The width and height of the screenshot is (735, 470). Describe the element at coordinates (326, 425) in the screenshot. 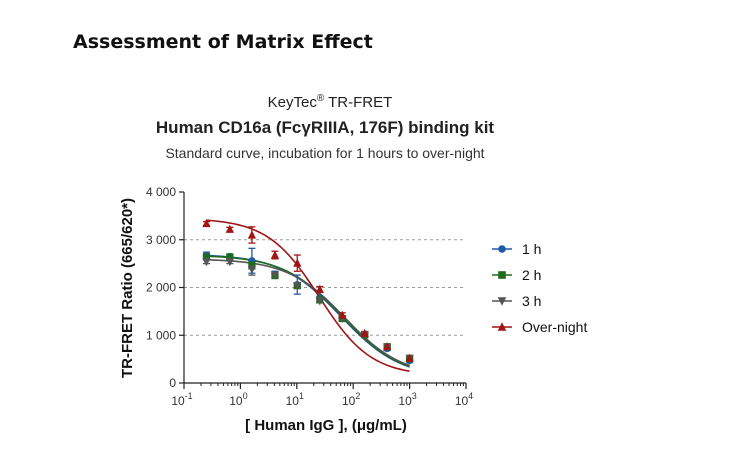

I see `x-axis-label: [ Human IgG ], (μg/mL)` at that location.